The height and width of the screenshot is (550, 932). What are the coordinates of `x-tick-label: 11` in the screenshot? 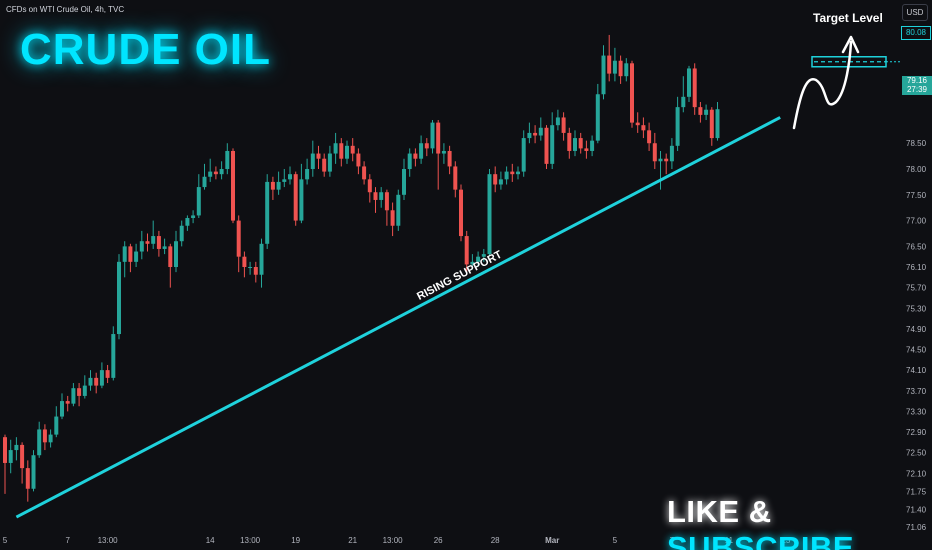 It's located at (729, 540).